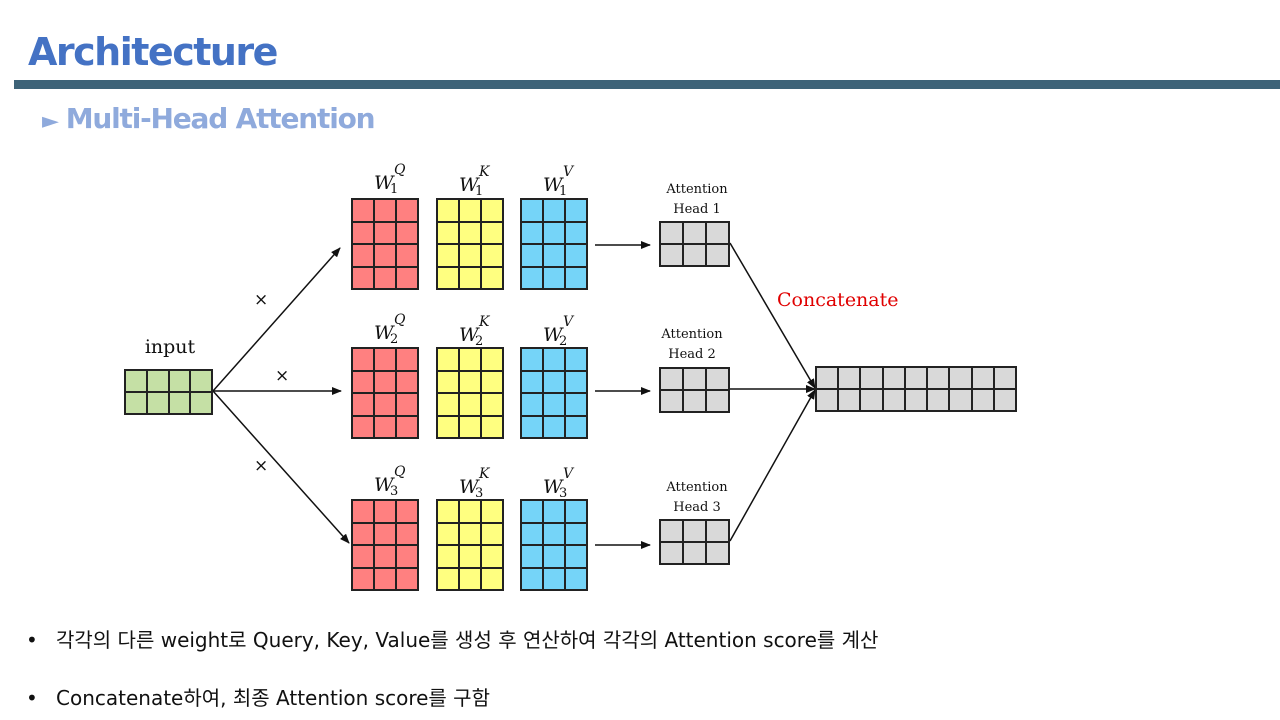 This screenshot has height=720, width=1280. What do you see at coordinates (220, 118) in the screenshot?
I see `subtitle-text: Multi-Head Attention` at bounding box center [220, 118].